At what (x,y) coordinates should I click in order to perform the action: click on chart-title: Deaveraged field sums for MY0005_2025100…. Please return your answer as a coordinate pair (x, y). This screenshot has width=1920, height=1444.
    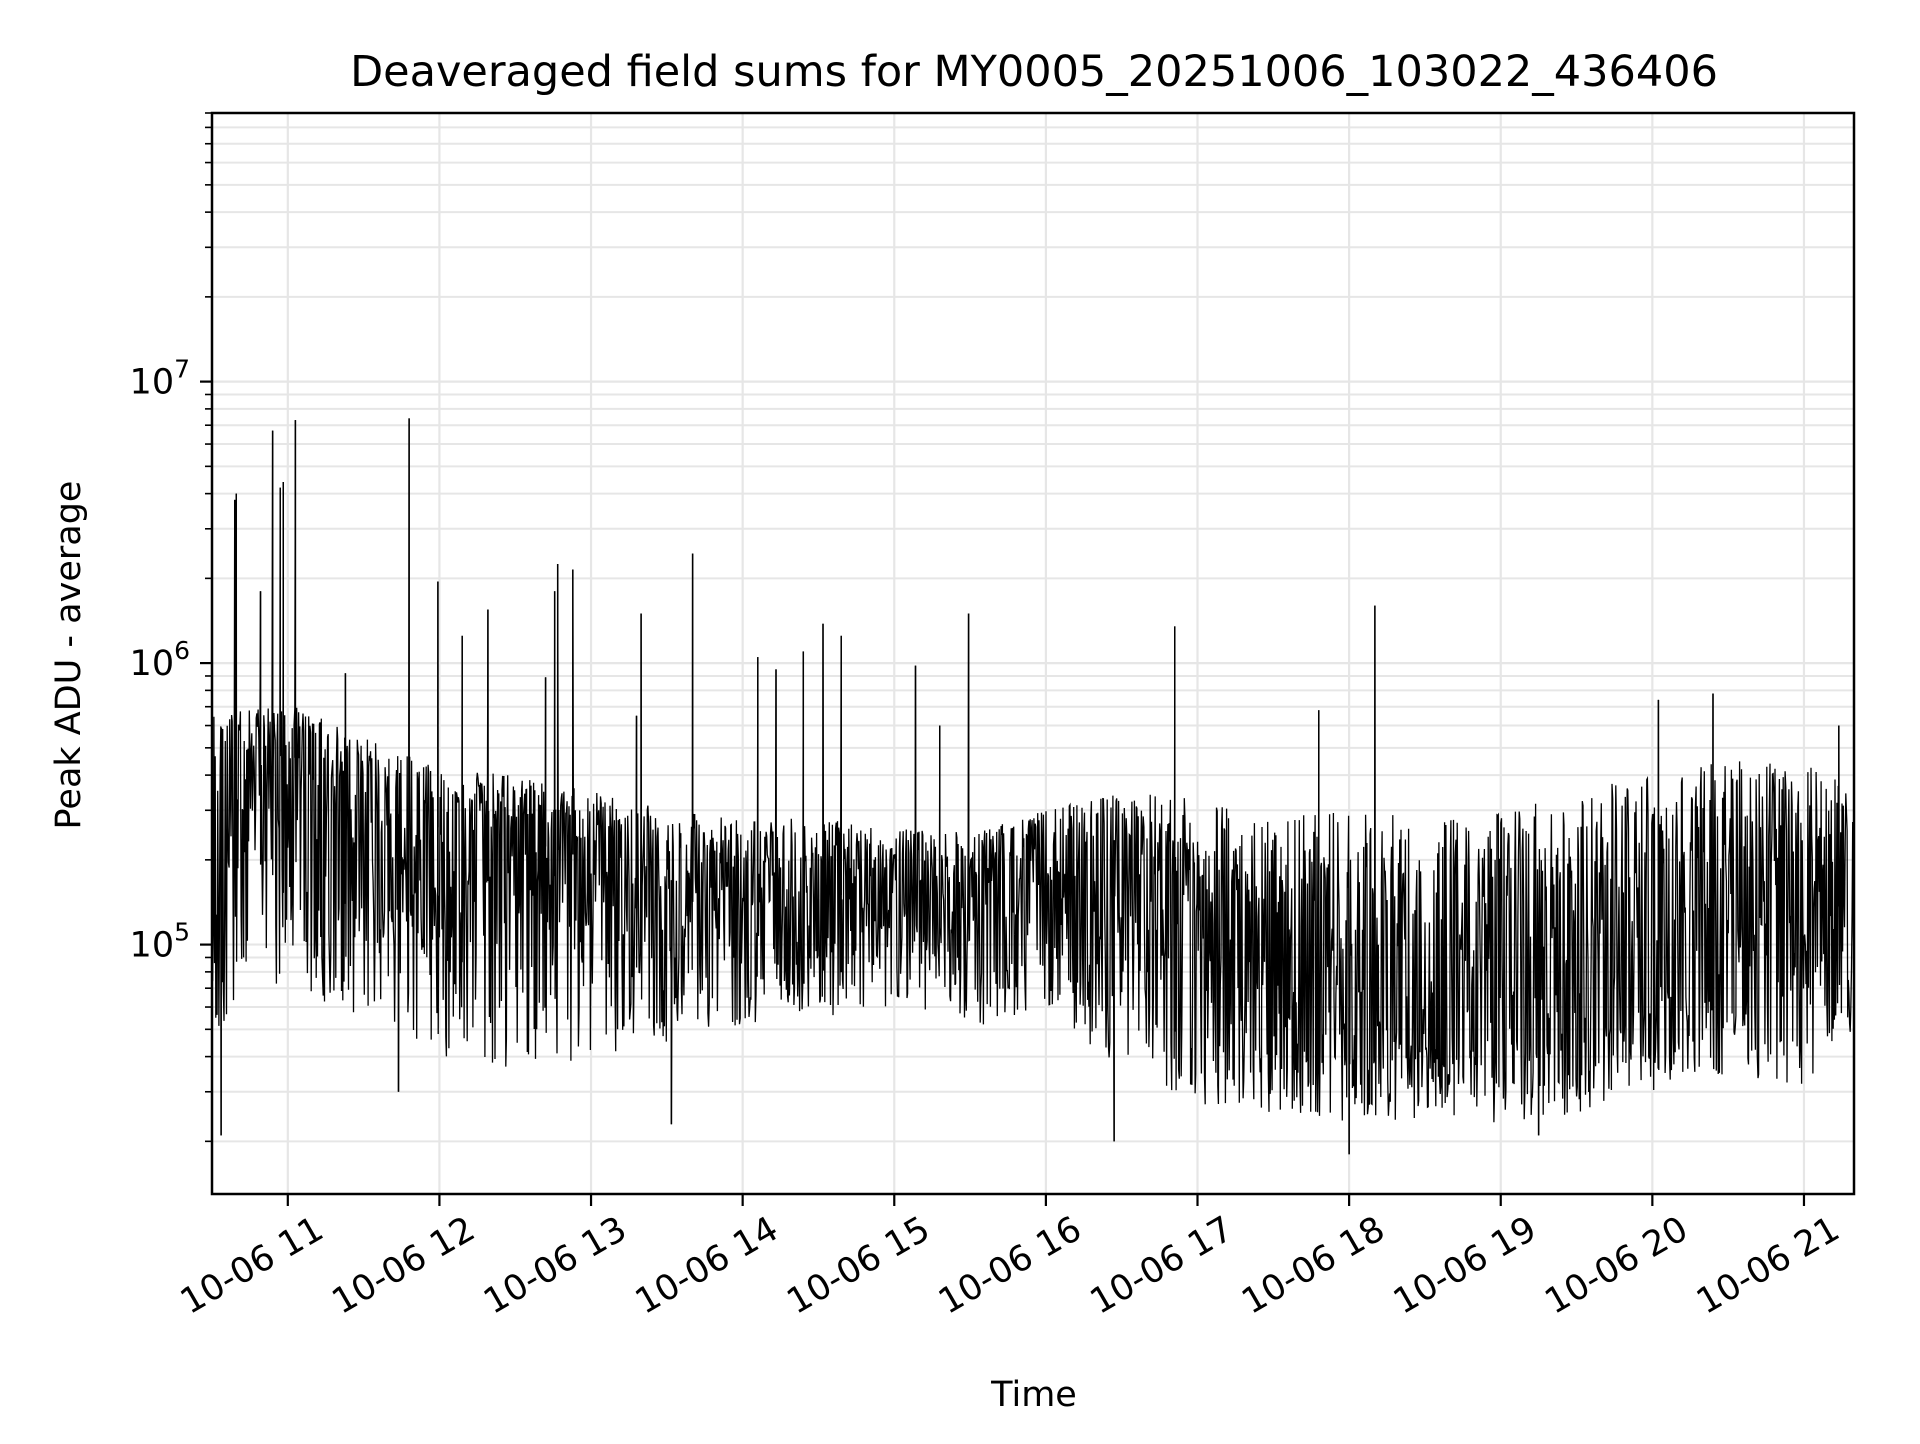
    Looking at the image, I should click on (1034, 72).